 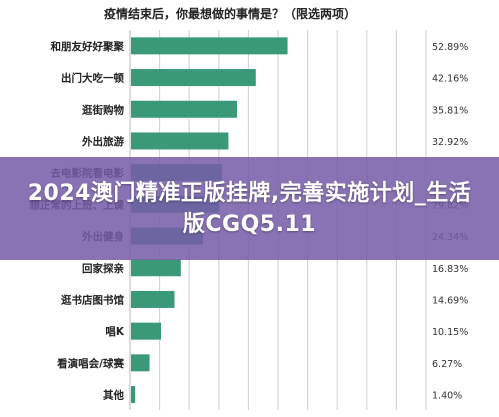 What do you see at coordinates (103, 109) in the screenshot?
I see `category-label: 逛街购物` at bounding box center [103, 109].